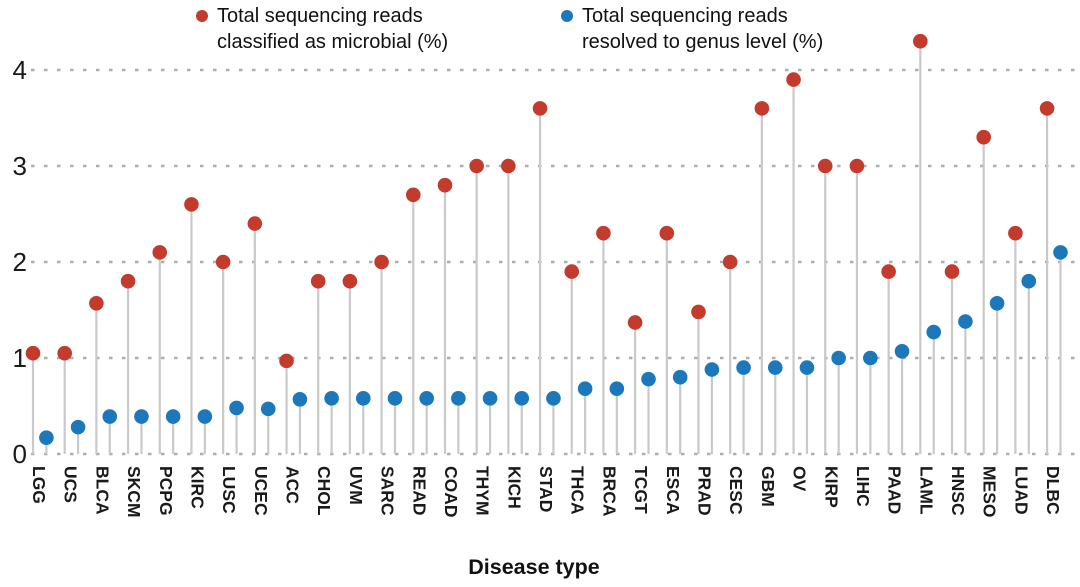 This screenshot has height=587, width=1080. Describe the element at coordinates (609, 491) in the screenshot. I see `x-tick-label: BRCA` at that location.